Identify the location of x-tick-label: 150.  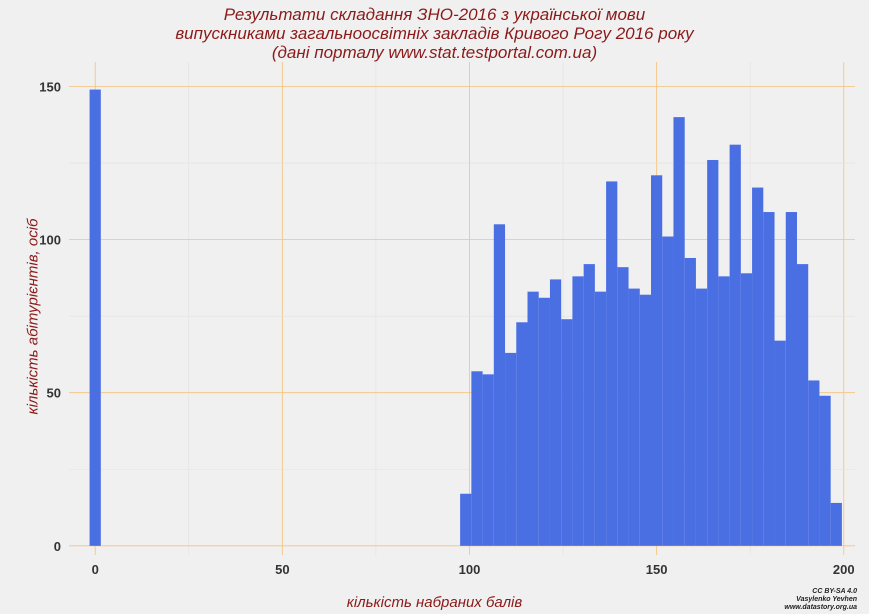
(657, 569).